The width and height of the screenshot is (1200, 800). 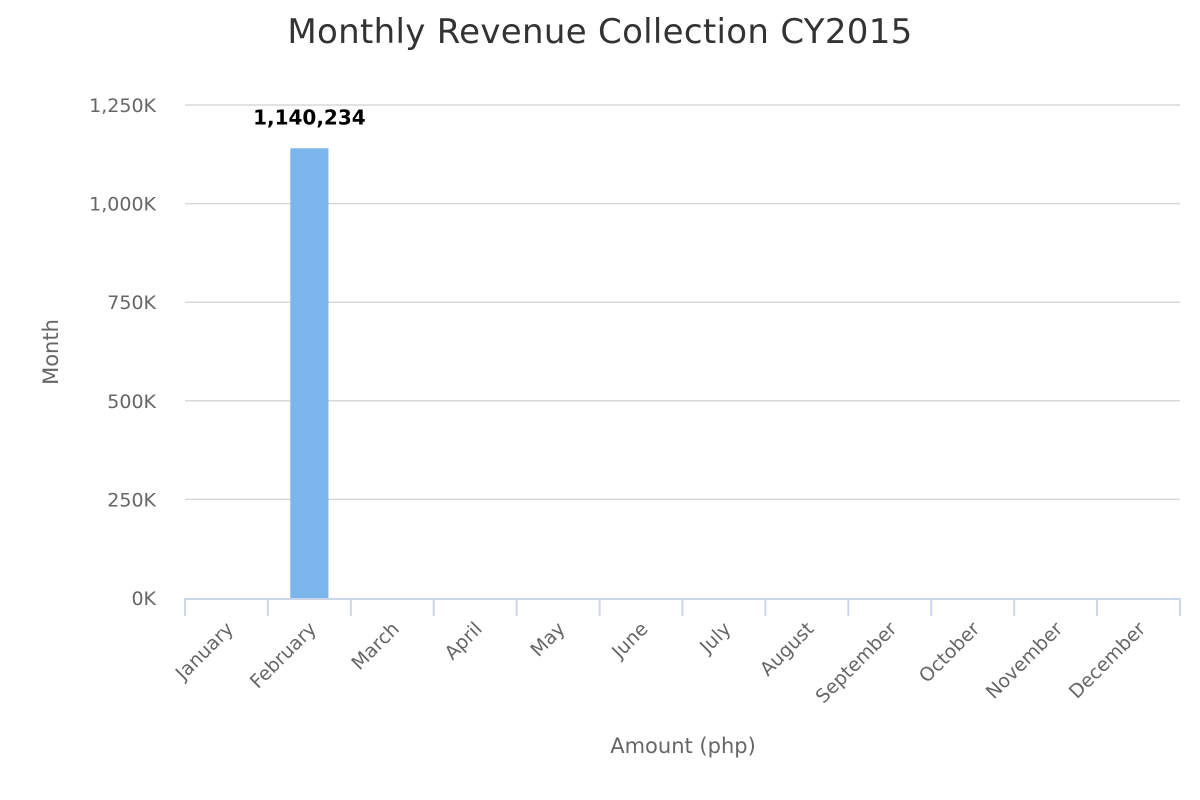 I want to click on bar-february, so click(x=309, y=373).